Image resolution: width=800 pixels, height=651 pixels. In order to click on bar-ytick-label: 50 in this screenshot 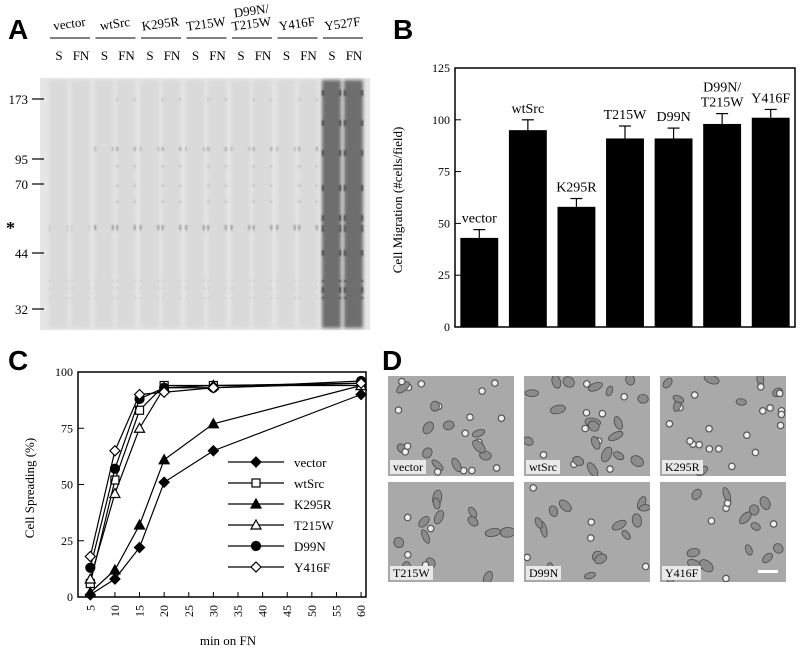, I will do `click(444, 223)`.